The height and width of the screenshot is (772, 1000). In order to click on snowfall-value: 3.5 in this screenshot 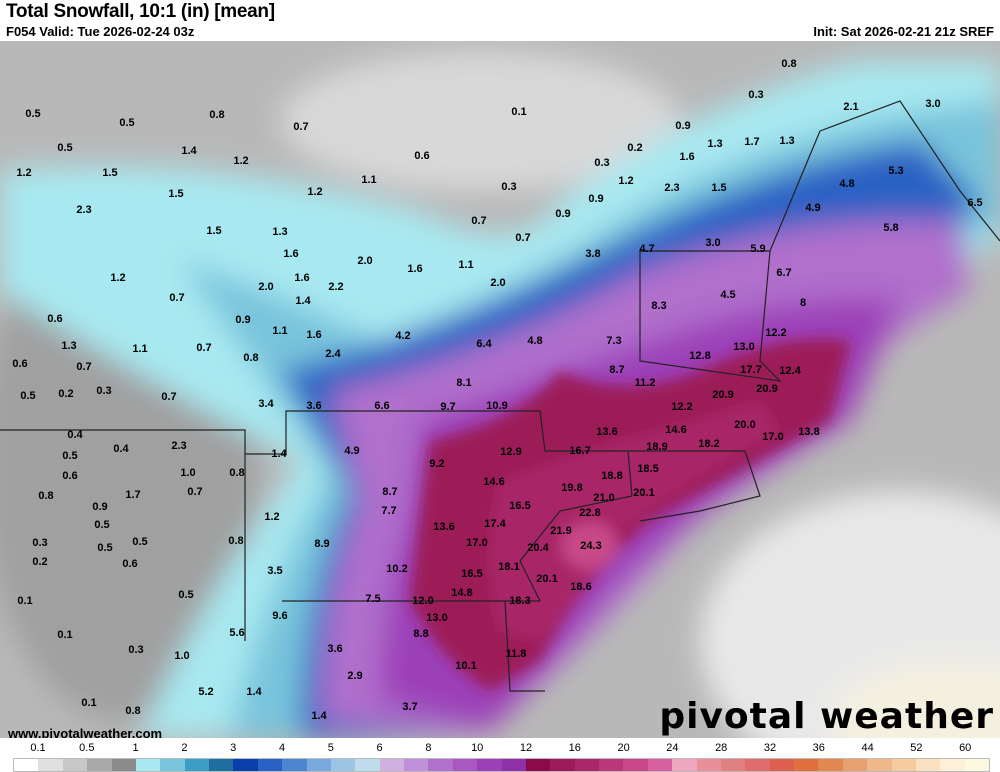, I will do `click(274, 571)`.